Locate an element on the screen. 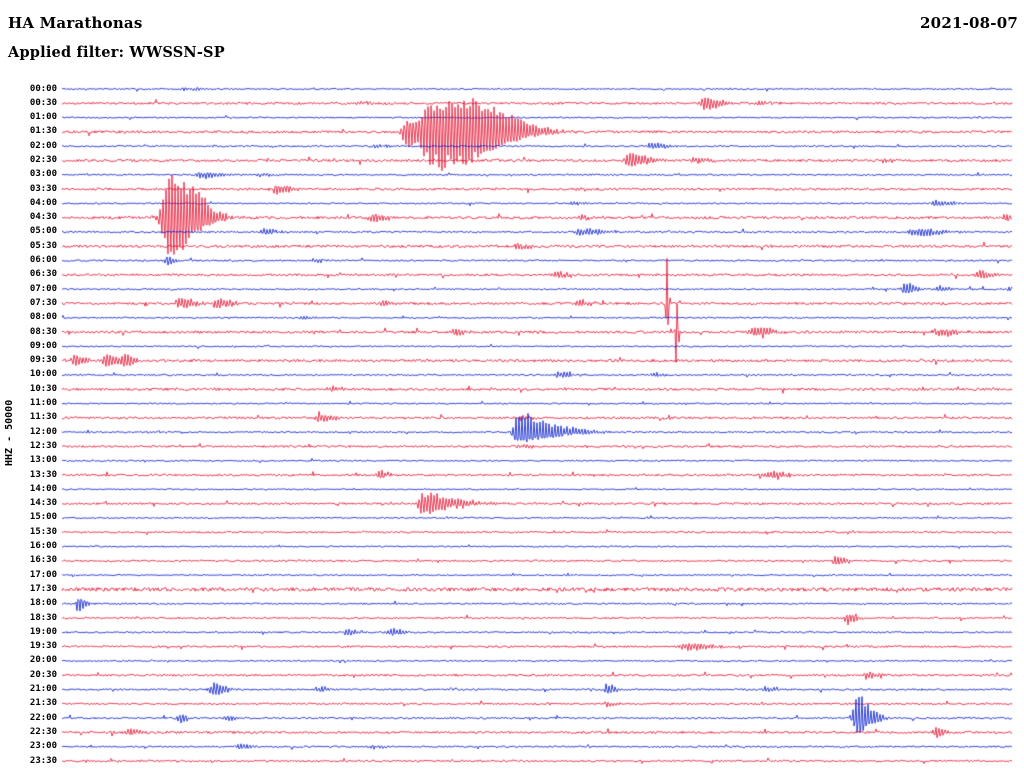  filter-label: Applied filter: WWSSN-SP is located at coordinates (116, 52).